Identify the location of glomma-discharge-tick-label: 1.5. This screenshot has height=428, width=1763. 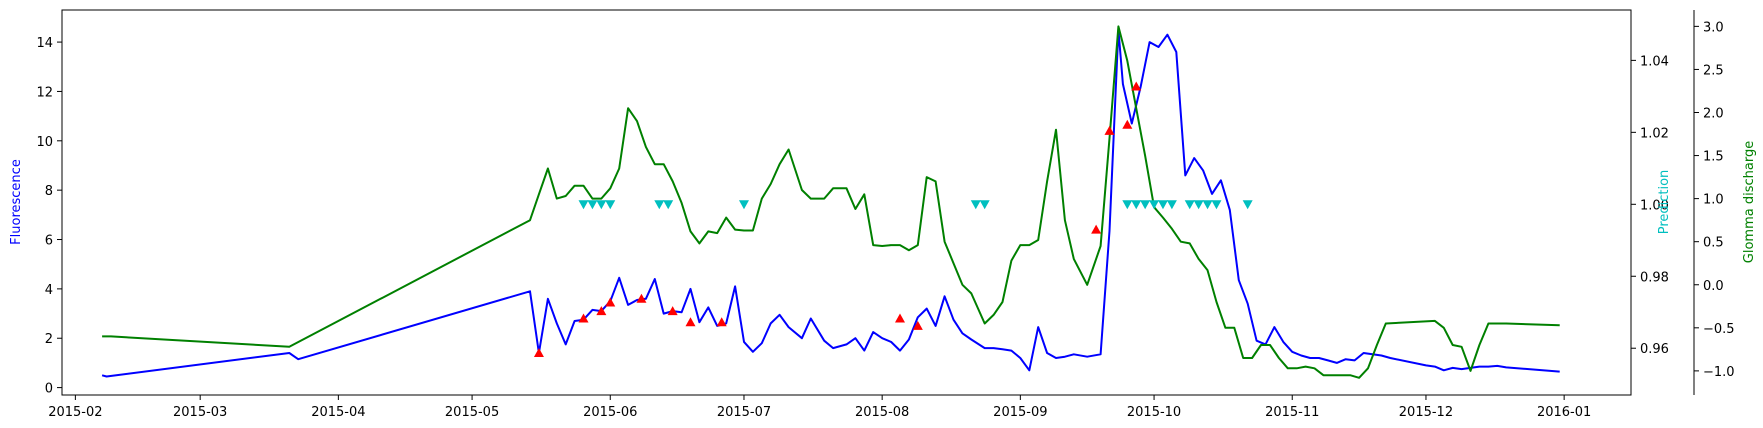
(1713, 157).